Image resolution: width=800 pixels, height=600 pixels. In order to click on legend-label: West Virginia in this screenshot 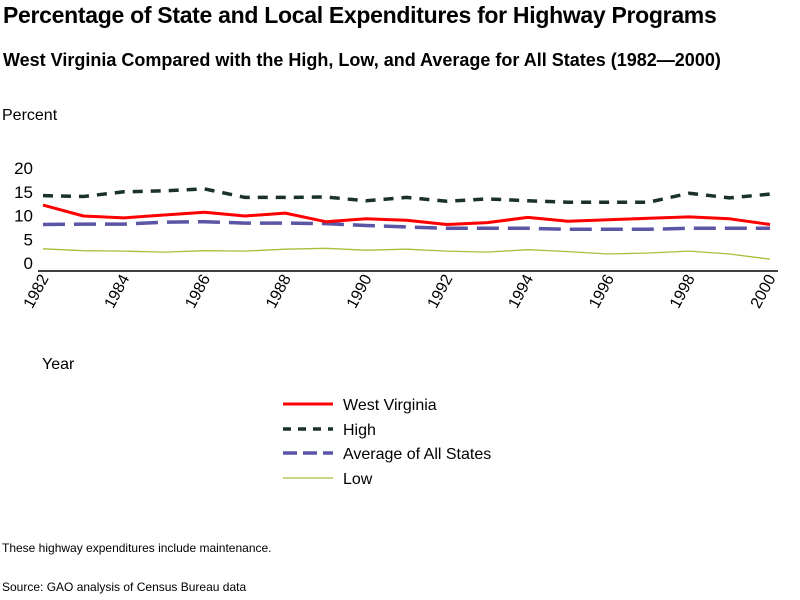, I will do `click(390, 405)`.